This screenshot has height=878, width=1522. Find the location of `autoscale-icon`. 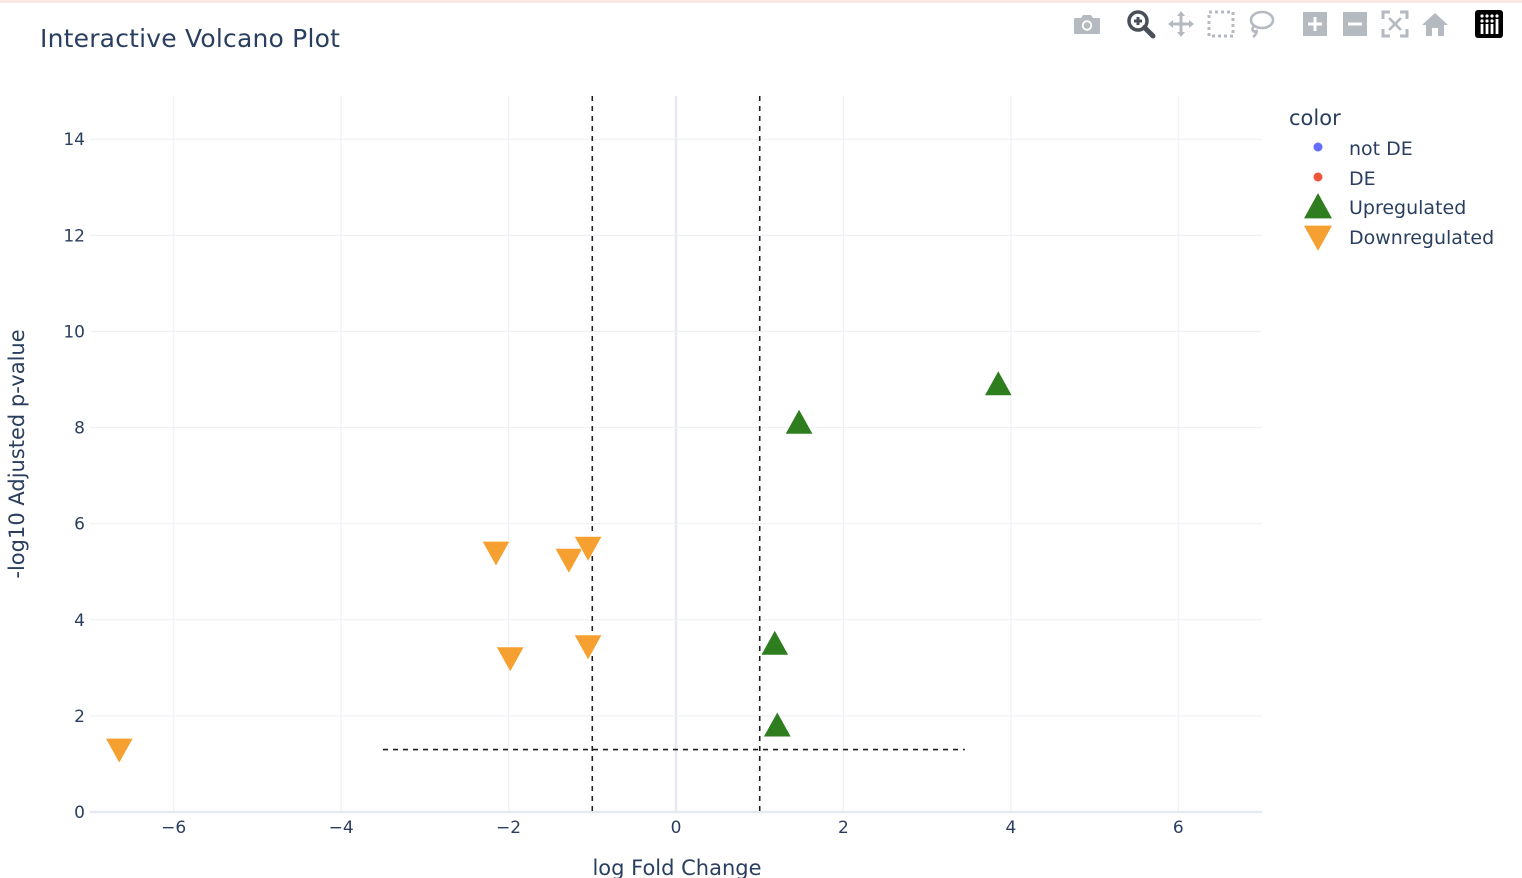

autoscale-icon is located at coordinates (1395, 24).